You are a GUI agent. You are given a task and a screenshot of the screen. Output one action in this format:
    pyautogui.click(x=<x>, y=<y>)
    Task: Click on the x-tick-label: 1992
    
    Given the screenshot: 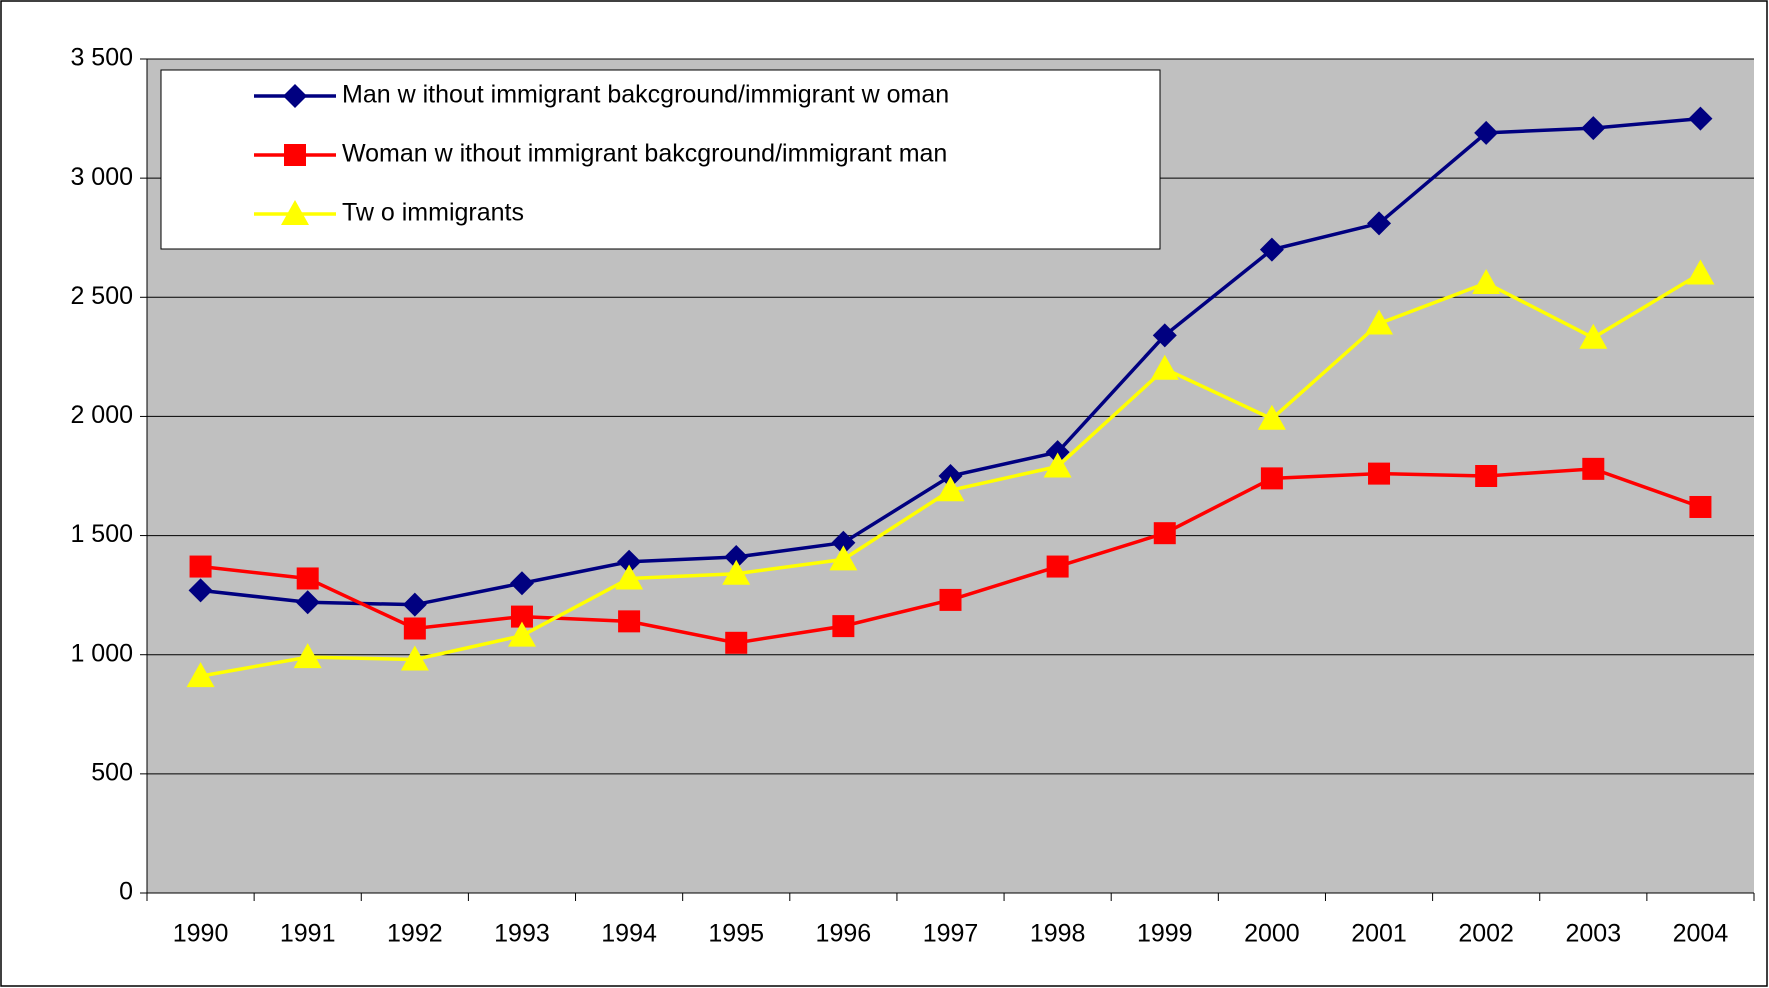 What is the action you would take?
    pyautogui.click(x=415, y=934)
    